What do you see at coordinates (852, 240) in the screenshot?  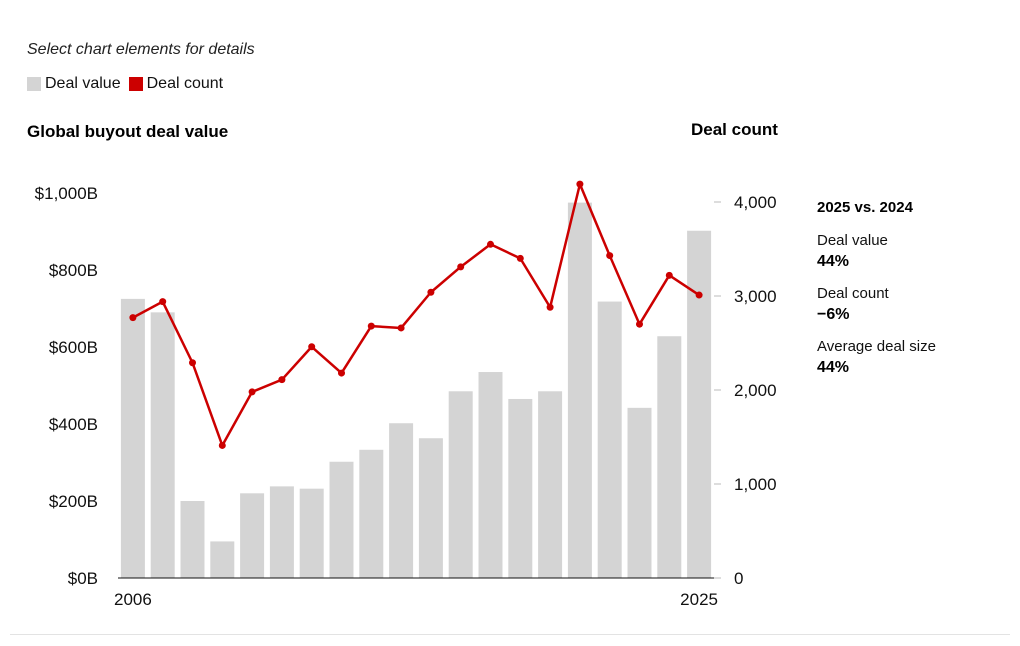 I see `stat-label: Deal value` at bounding box center [852, 240].